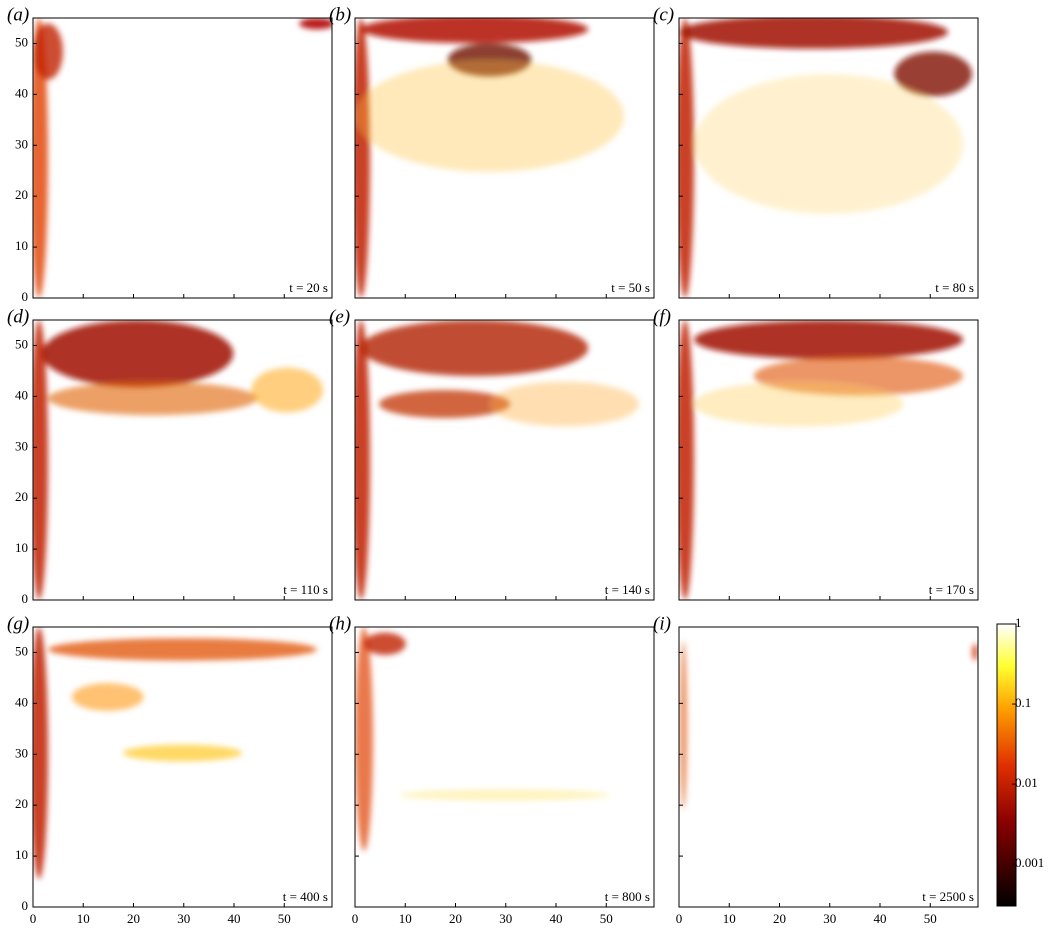 The width and height of the screenshot is (1056, 932). I want to click on panel-label: (c), so click(663, 14).